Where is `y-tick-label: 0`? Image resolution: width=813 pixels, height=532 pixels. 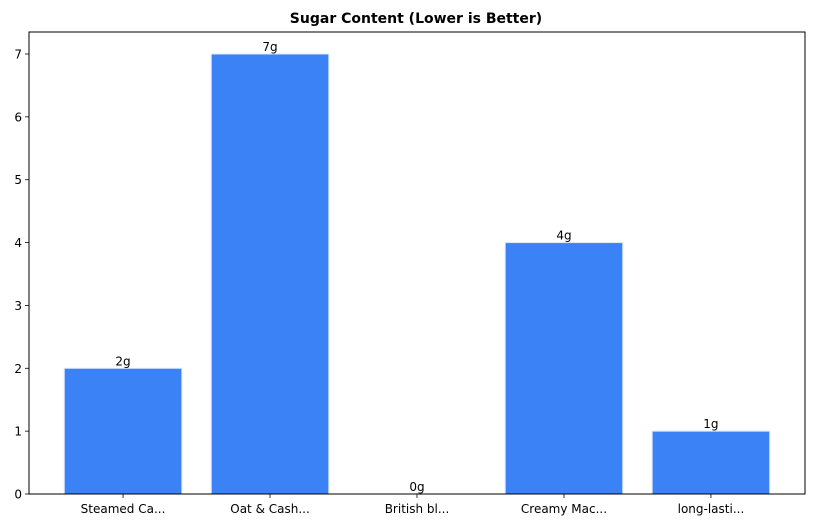
y-tick-label: 0 is located at coordinates (18, 495).